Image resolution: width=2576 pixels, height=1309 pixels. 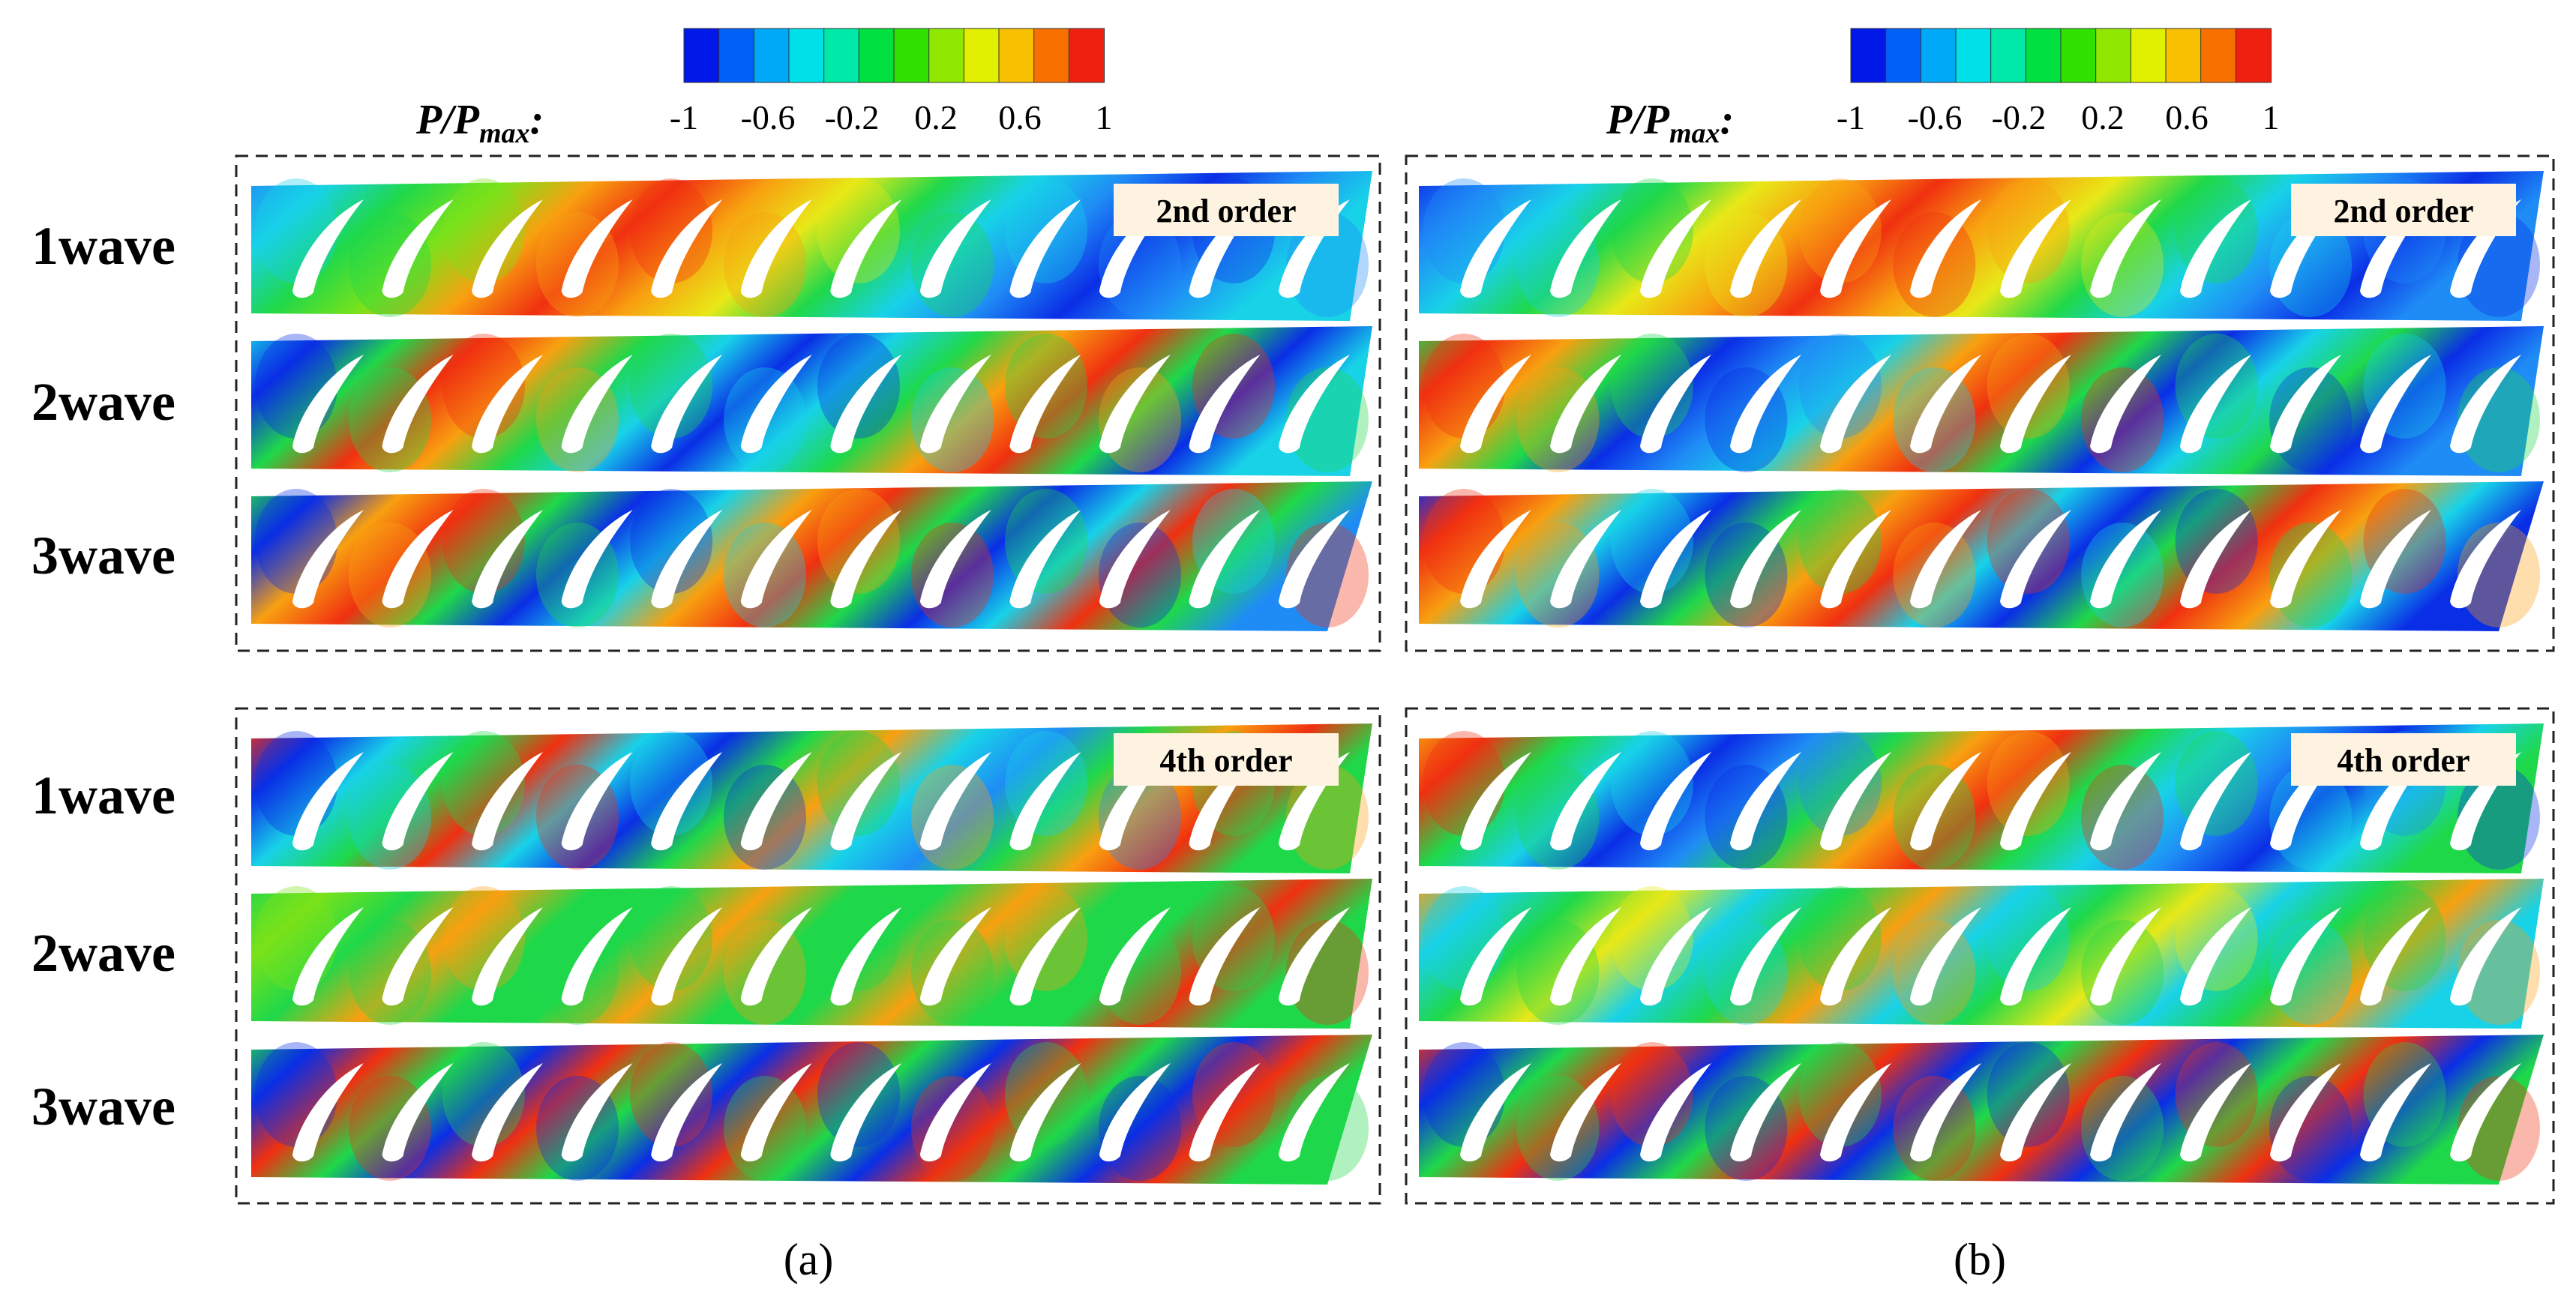 What do you see at coordinates (894, 56) in the screenshot?
I see `colorbar-a-swatches` at bounding box center [894, 56].